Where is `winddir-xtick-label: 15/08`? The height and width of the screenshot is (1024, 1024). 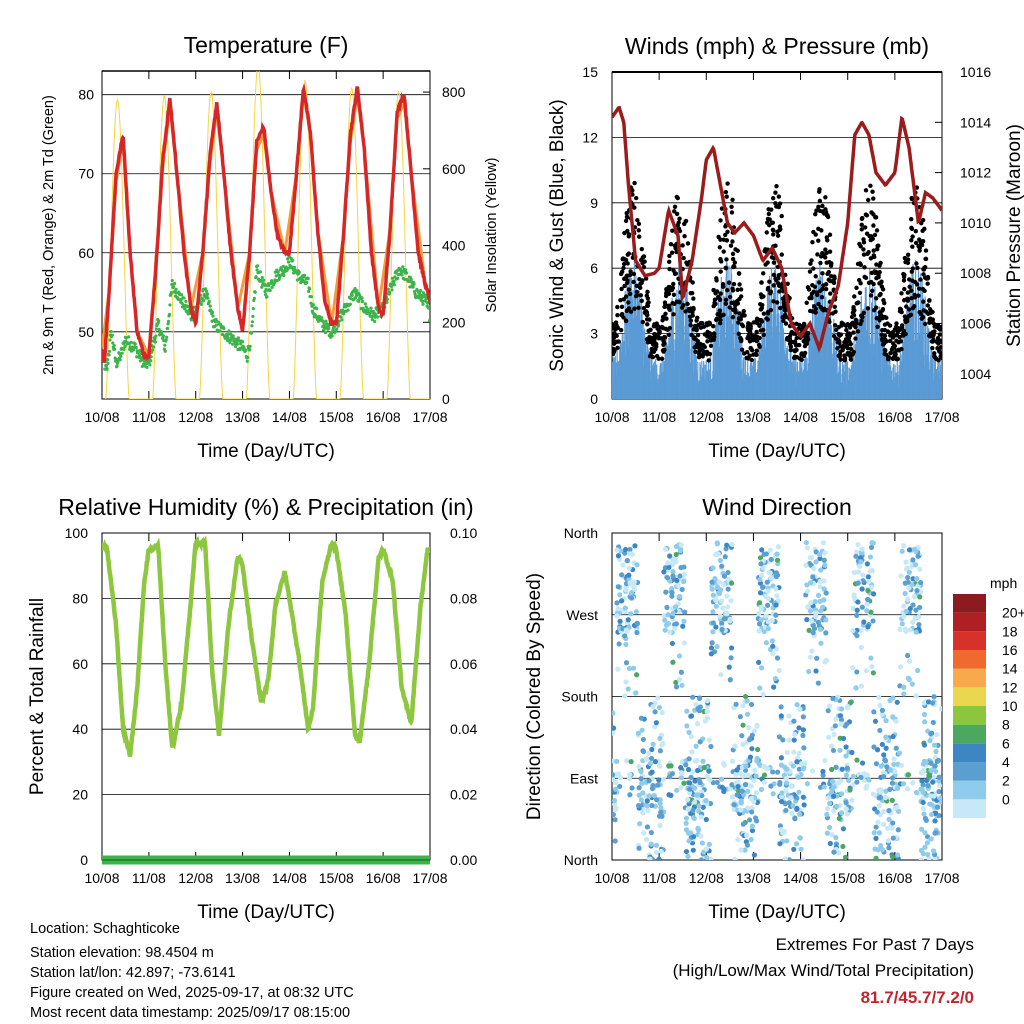
winddir-xtick-label: 15/08 is located at coordinates (847, 878).